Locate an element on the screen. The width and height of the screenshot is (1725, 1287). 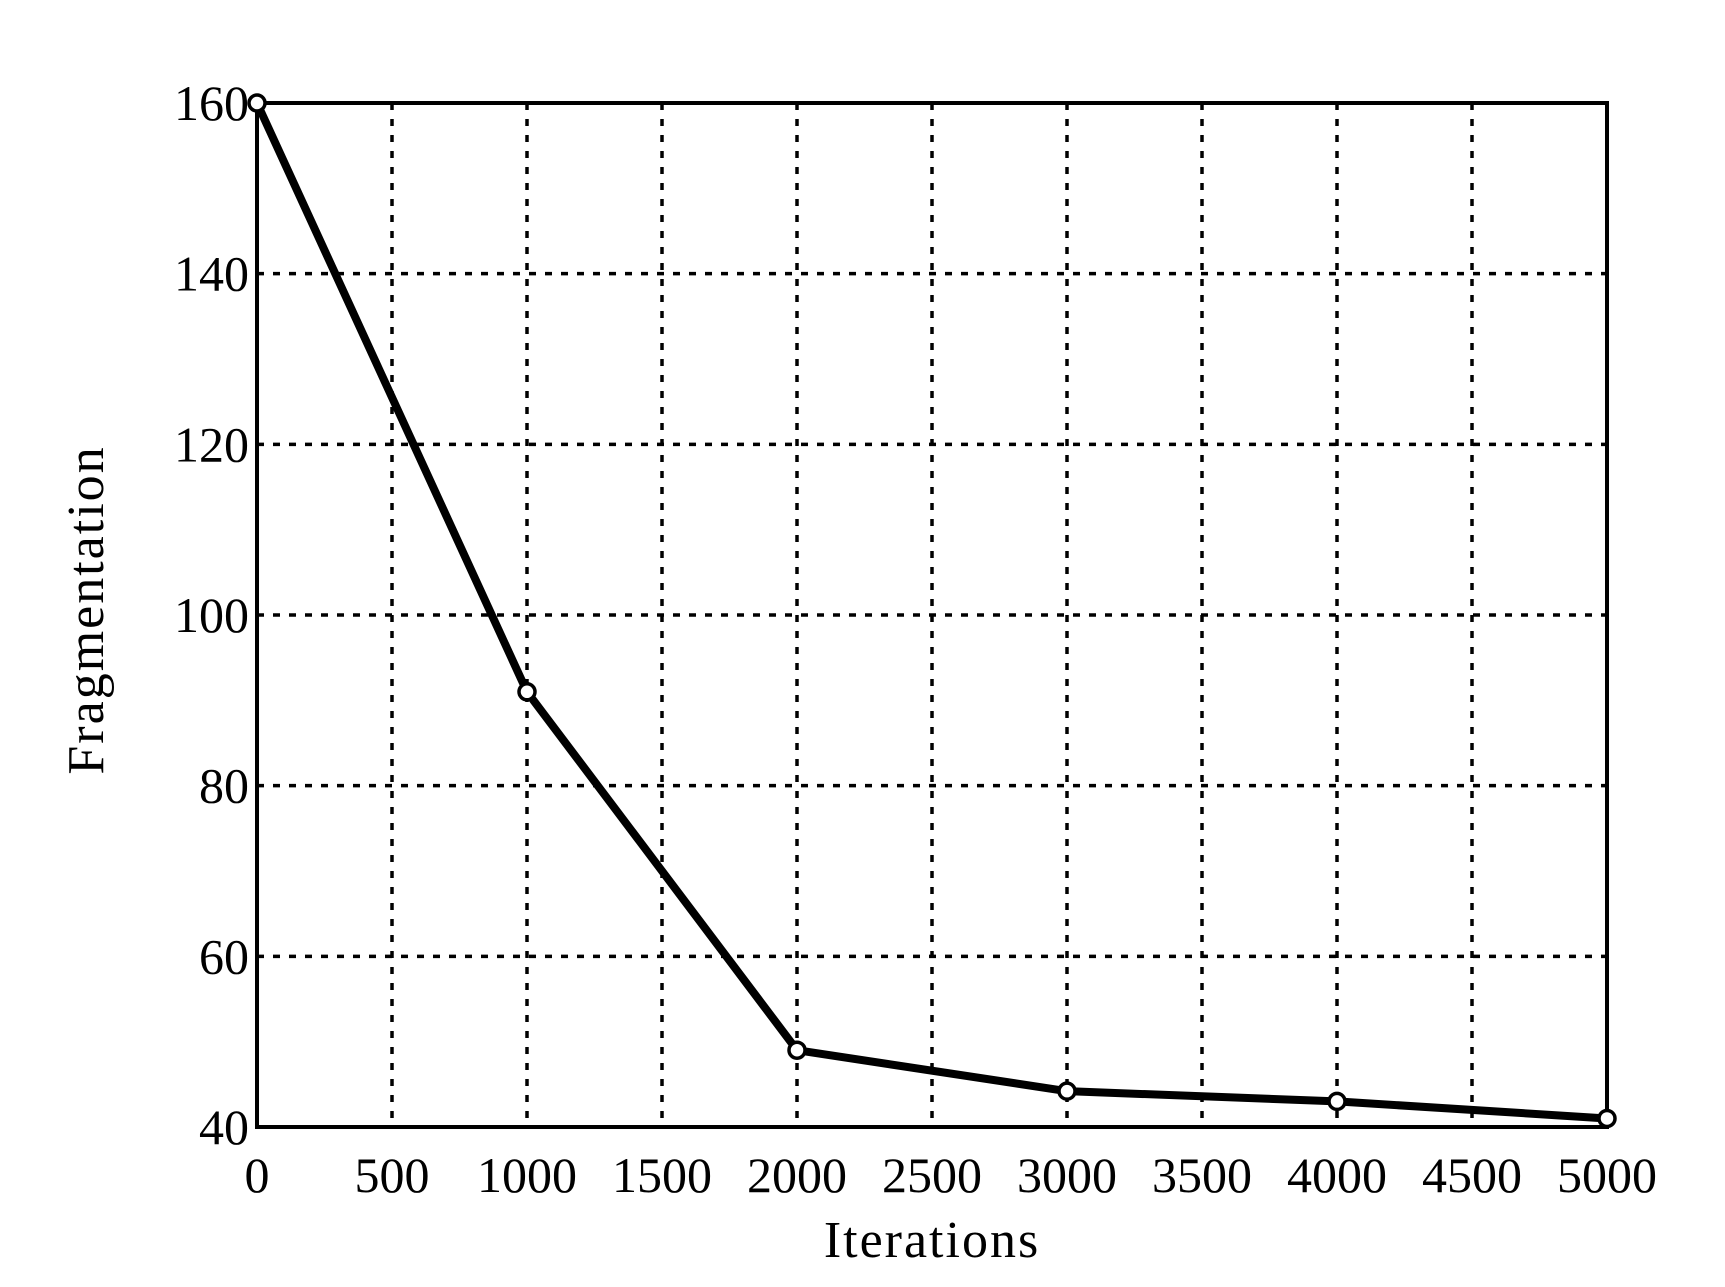
x-tick-label: 2000 is located at coordinates (797, 1175).